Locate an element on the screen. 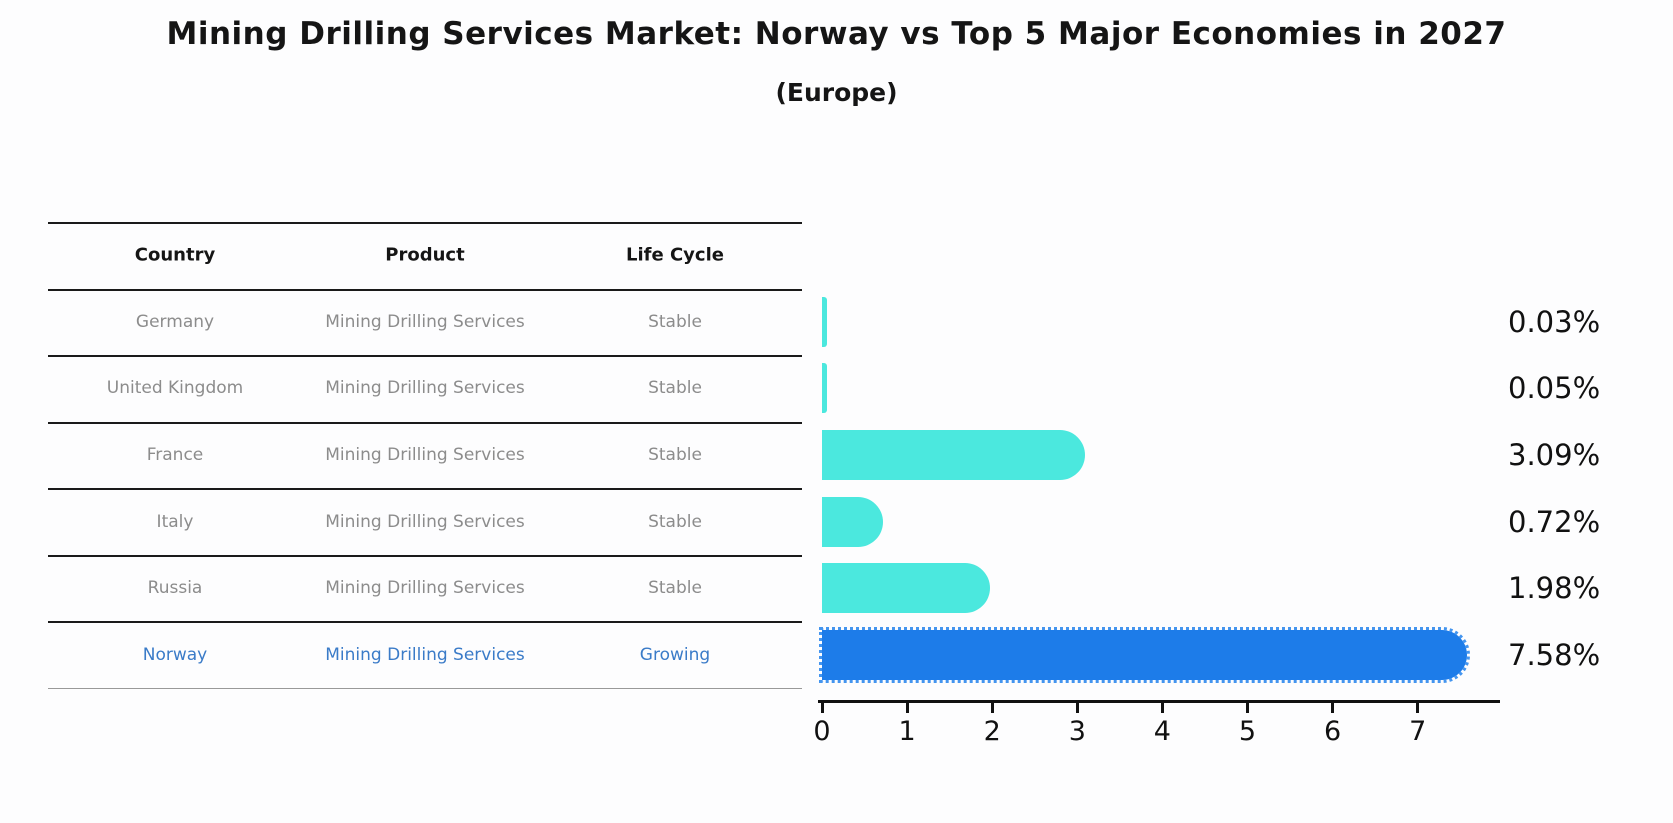 The height and width of the screenshot is (823, 1673). bar-italy is located at coordinates (853, 521).